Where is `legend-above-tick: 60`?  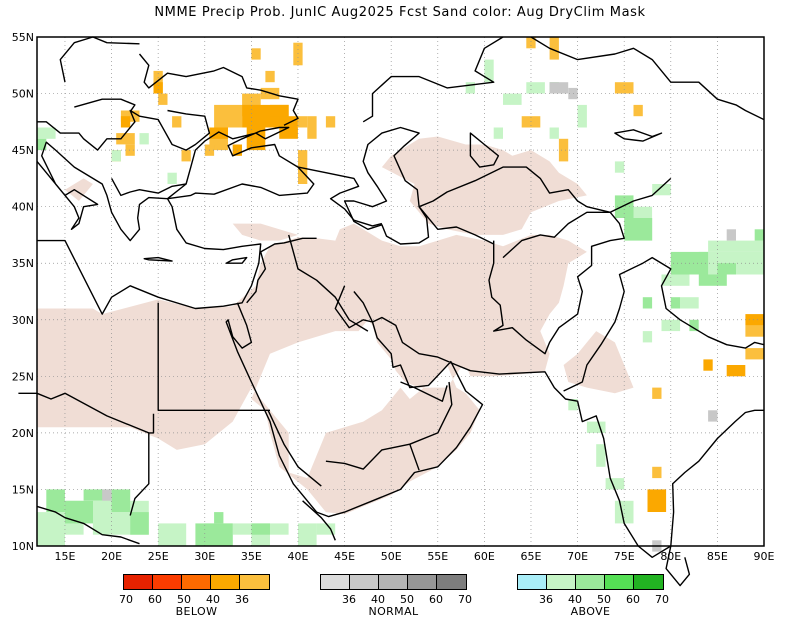 legend-above-tick: 60 is located at coordinates (633, 599).